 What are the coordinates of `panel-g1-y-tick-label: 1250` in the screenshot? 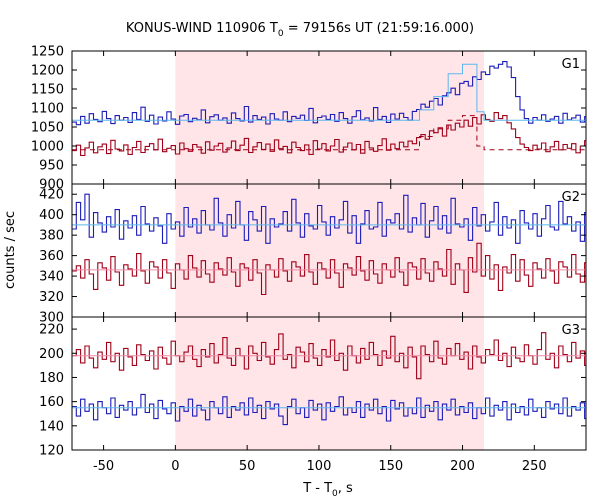 It's located at (47, 52).